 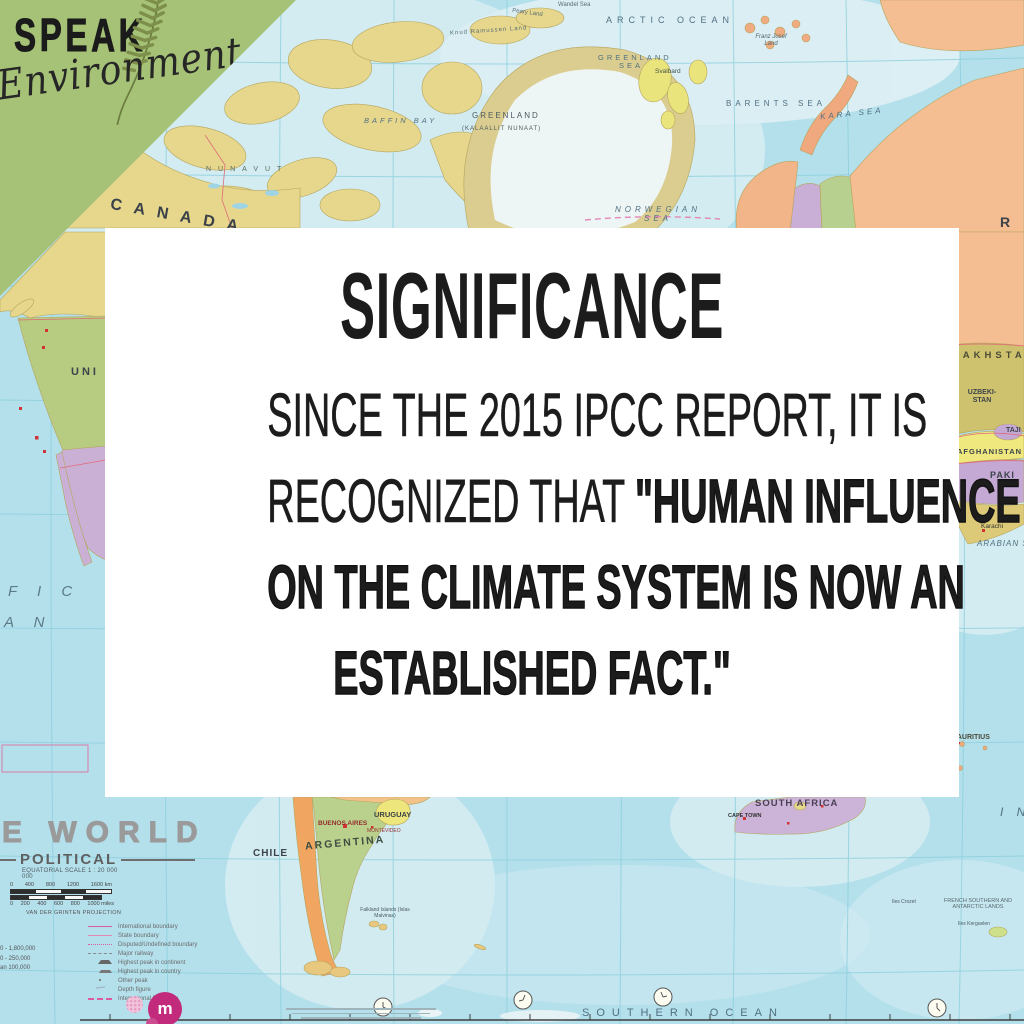 I want to click on quote-line: SINCE THE 2015 IPCC REPORT, IT IS, so click(x=597, y=415).